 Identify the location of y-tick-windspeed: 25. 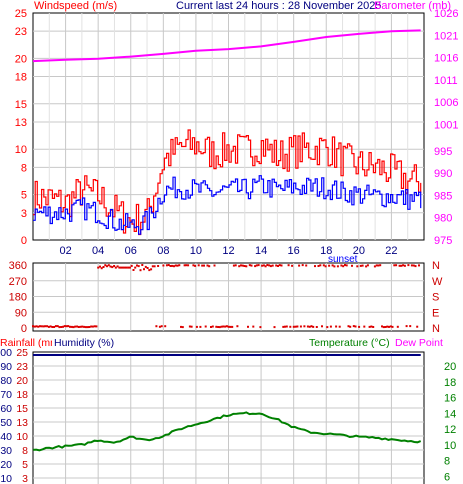
(21, 14).